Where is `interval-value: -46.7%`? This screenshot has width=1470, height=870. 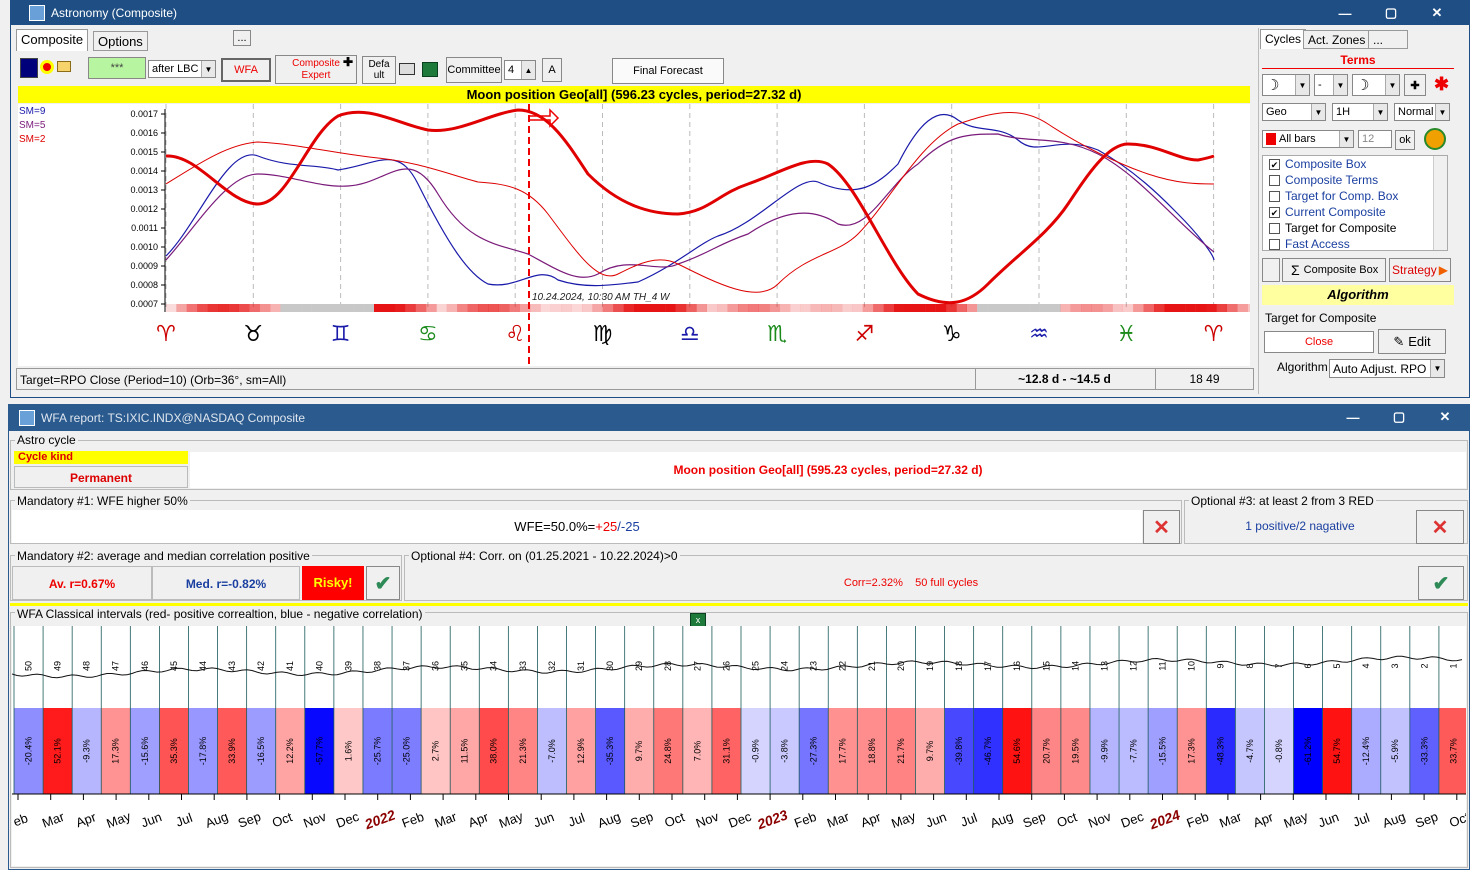
interval-value: -46.7% is located at coordinates (988, 751).